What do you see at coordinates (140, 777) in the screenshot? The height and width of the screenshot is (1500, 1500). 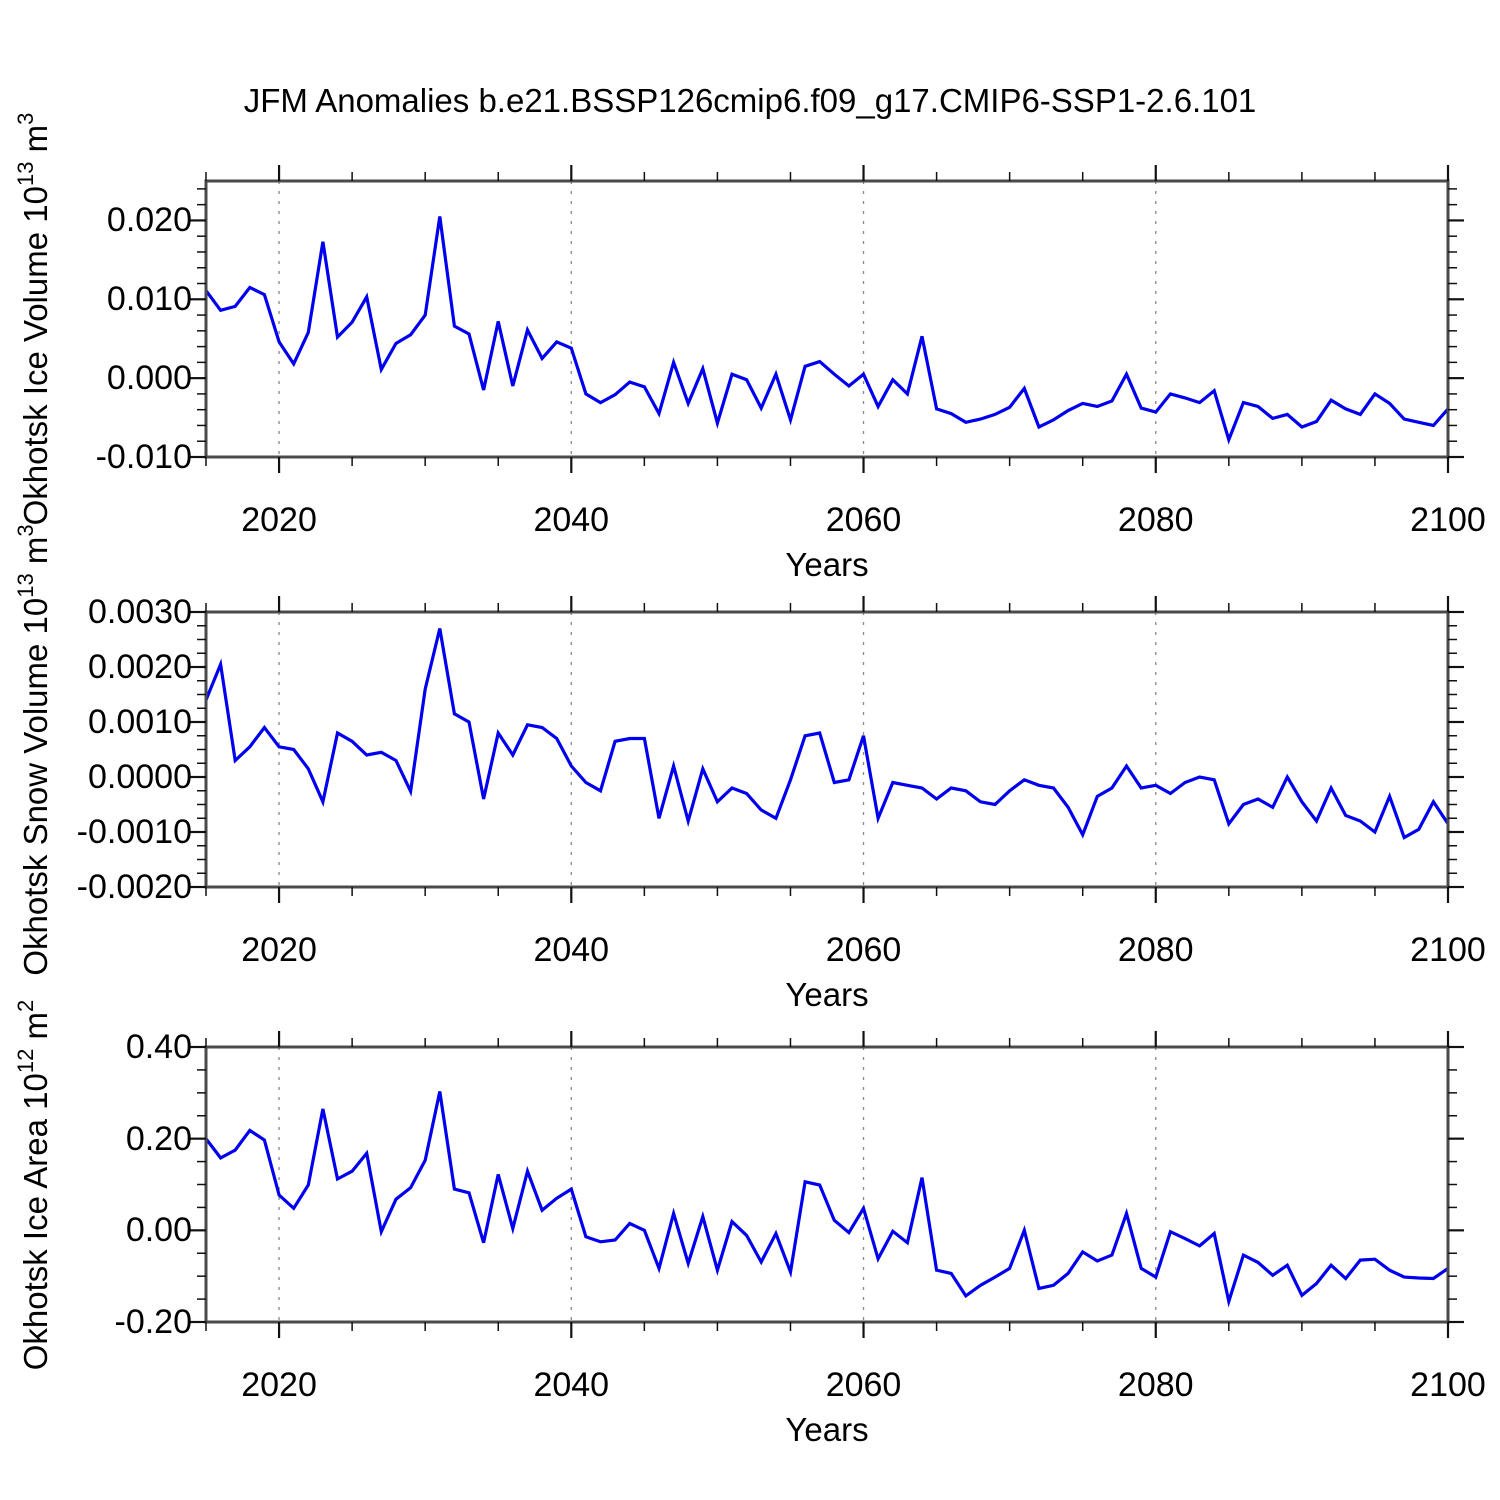 I see `y-tick-label: 0.0000` at bounding box center [140, 777].